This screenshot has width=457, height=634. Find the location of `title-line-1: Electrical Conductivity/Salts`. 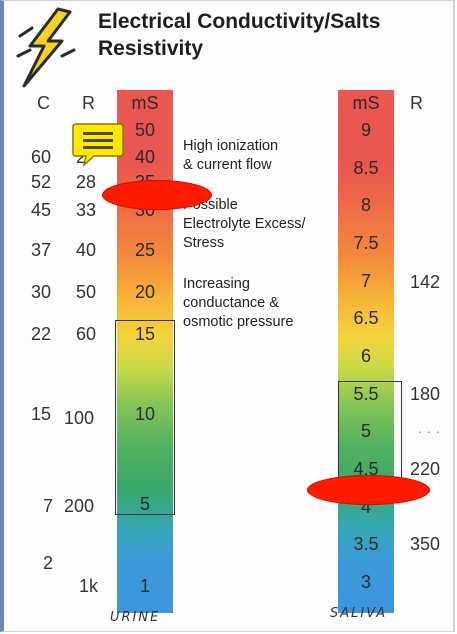

title-line-1: Electrical Conductivity/Salts is located at coordinates (239, 21).